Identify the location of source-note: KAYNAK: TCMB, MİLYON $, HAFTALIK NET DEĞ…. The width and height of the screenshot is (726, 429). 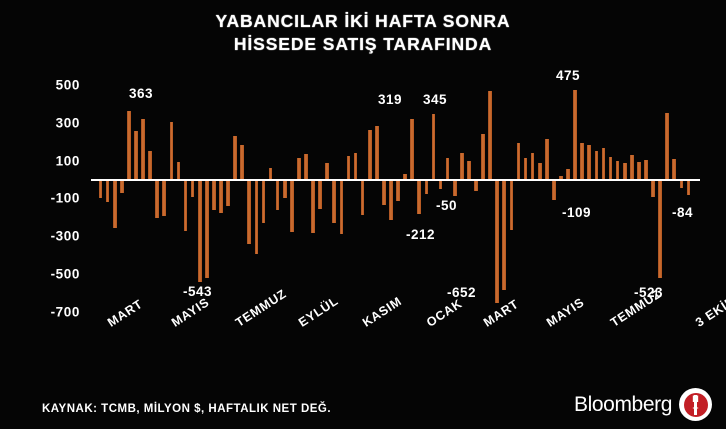
(187, 409).